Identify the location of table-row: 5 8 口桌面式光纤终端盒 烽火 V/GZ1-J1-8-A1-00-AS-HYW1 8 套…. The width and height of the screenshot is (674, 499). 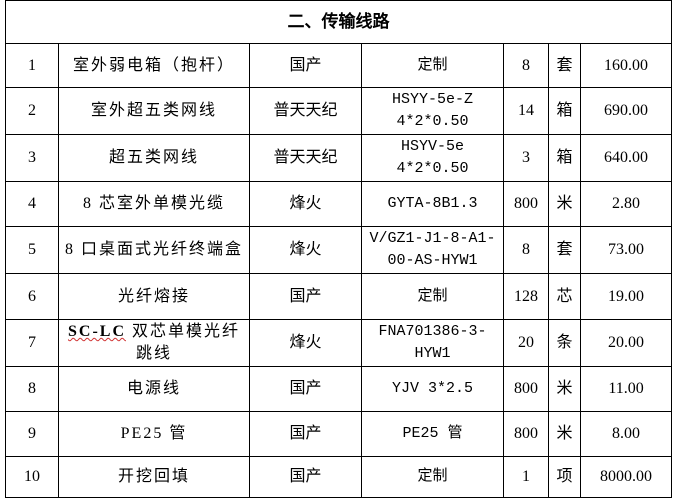
(339, 250).